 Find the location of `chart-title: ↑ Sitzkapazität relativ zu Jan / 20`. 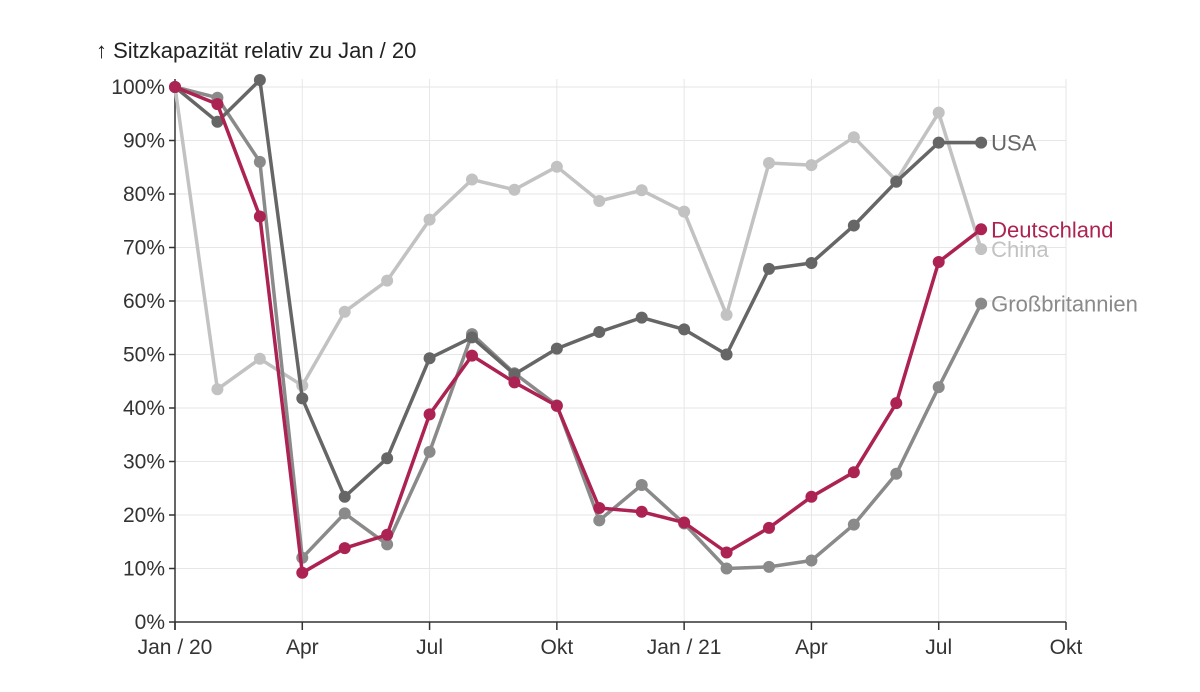

chart-title: ↑ Sitzkapazität relativ zu Jan / 20 is located at coordinates (256, 50).